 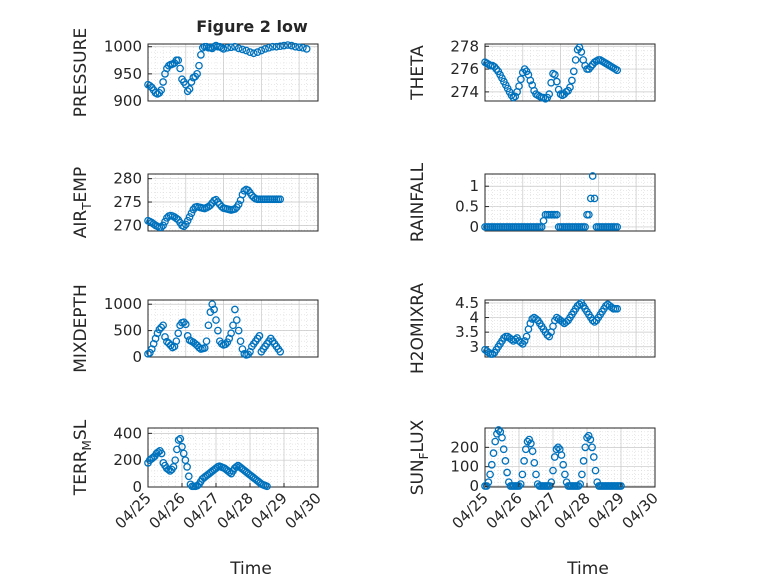 What do you see at coordinates (467, 207) in the screenshot?
I see `y-tick-label: 0.5` at bounding box center [467, 207].